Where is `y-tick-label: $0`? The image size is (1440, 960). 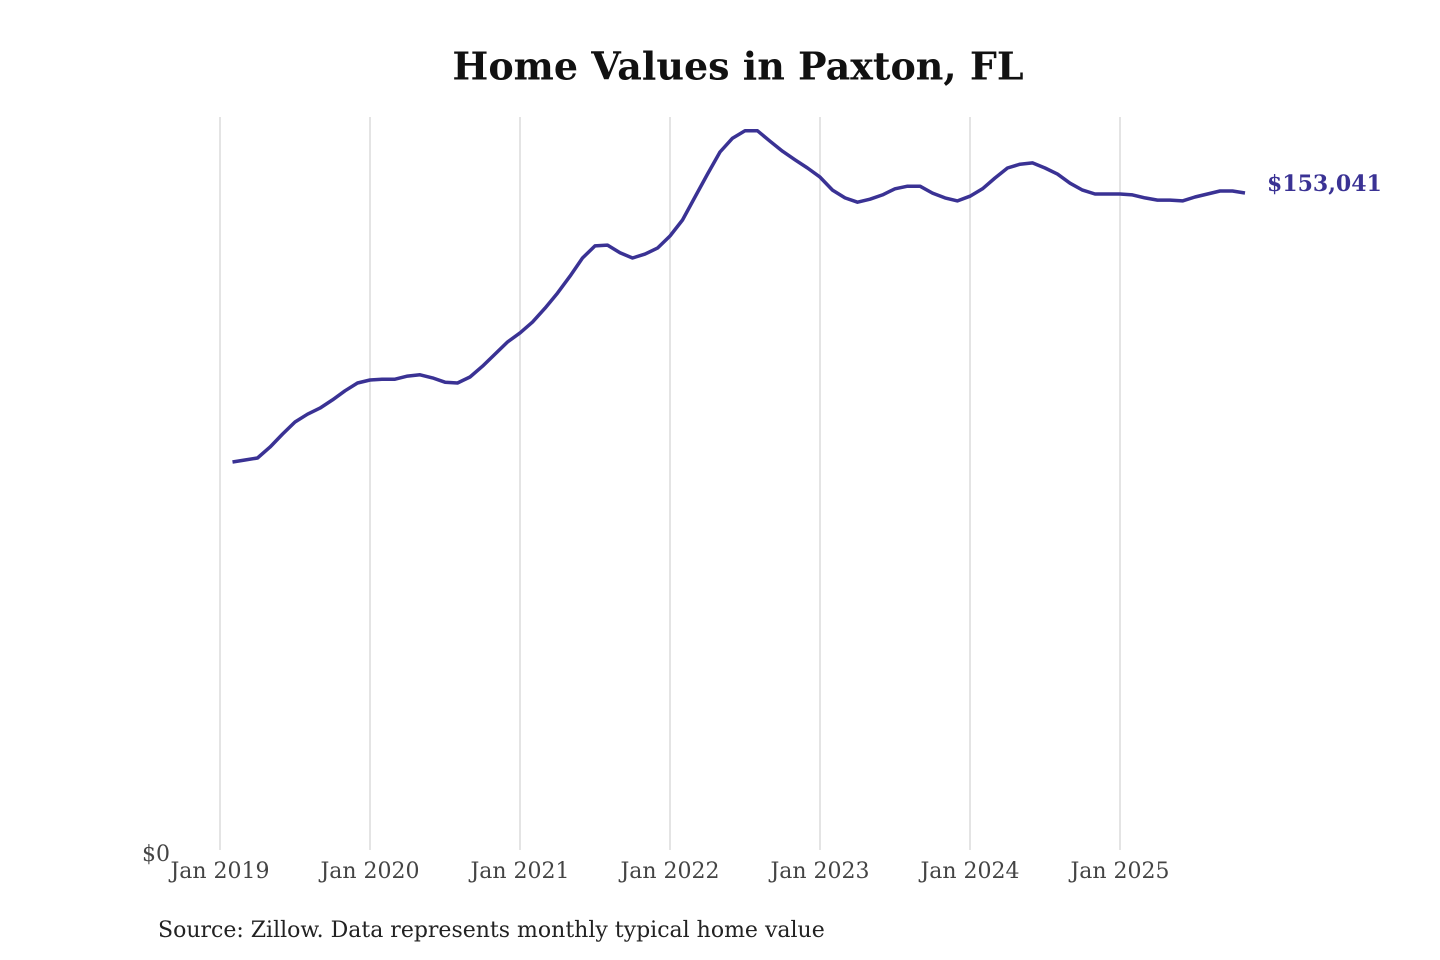
y-tick-label: $0 is located at coordinates (156, 854).